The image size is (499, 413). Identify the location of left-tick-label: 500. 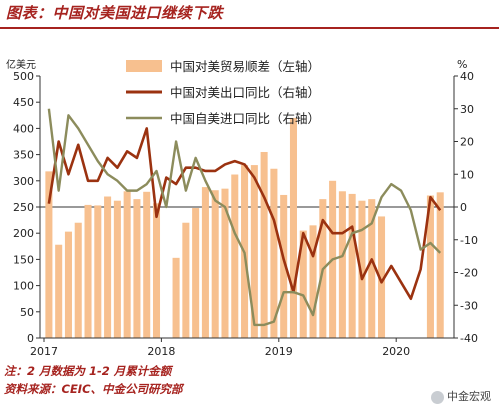
(23, 76).